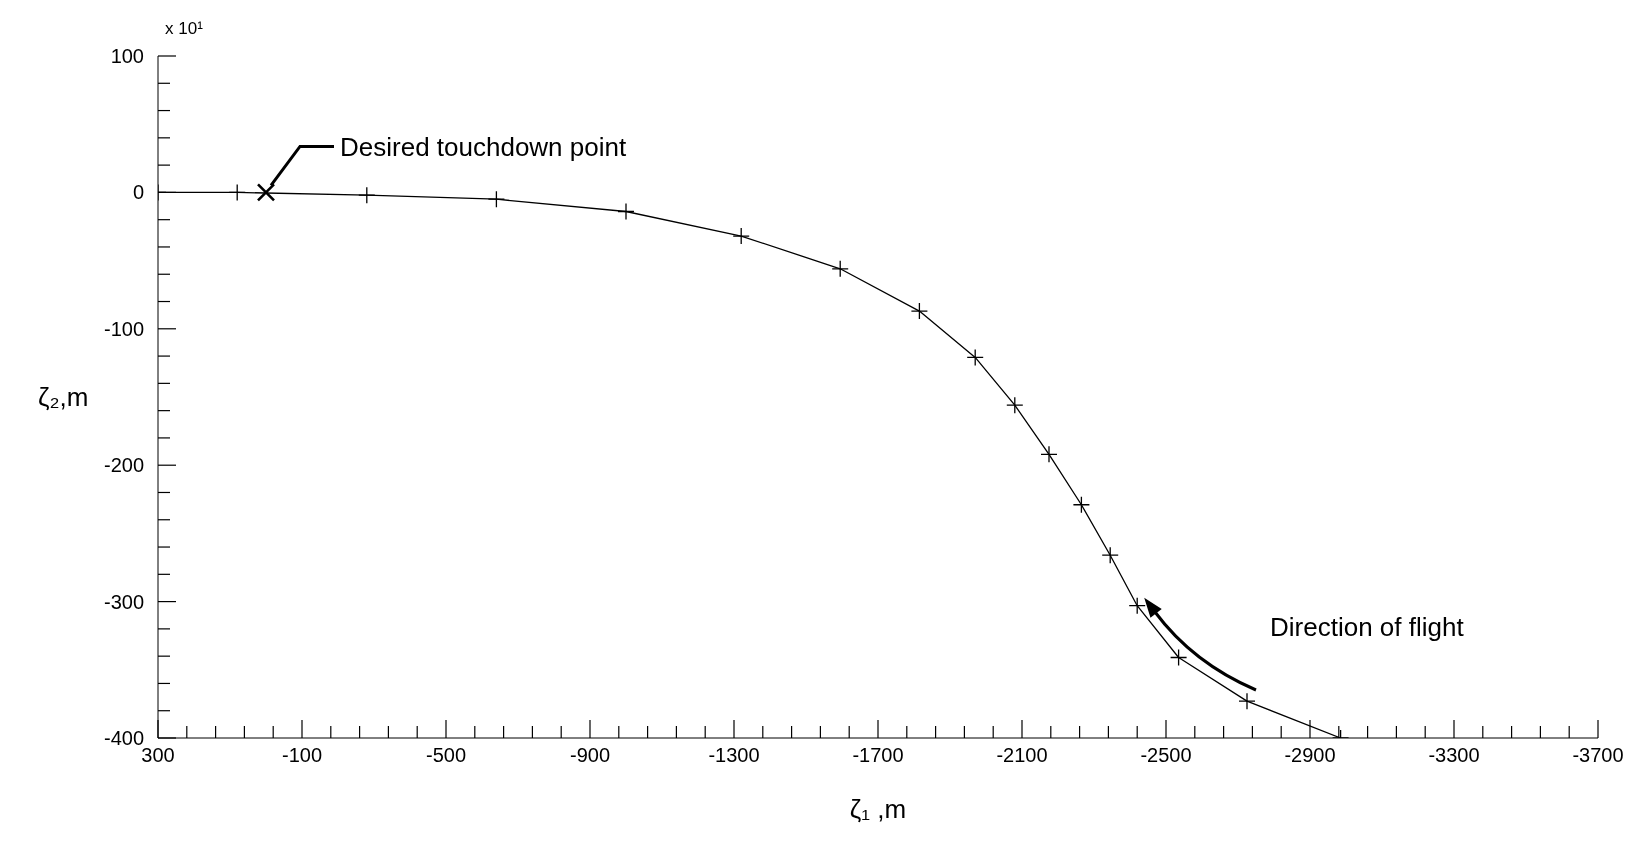  Describe the element at coordinates (127, 56) in the screenshot. I see `y-tick-label: 100` at that location.